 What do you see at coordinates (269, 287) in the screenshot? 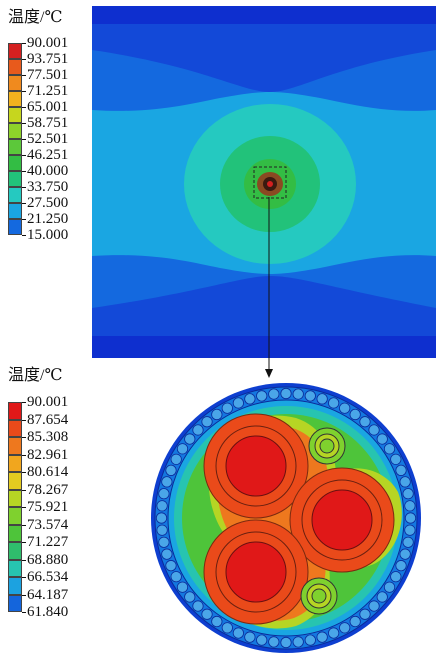
I see `zoom-connector-arrow` at bounding box center [269, 287].